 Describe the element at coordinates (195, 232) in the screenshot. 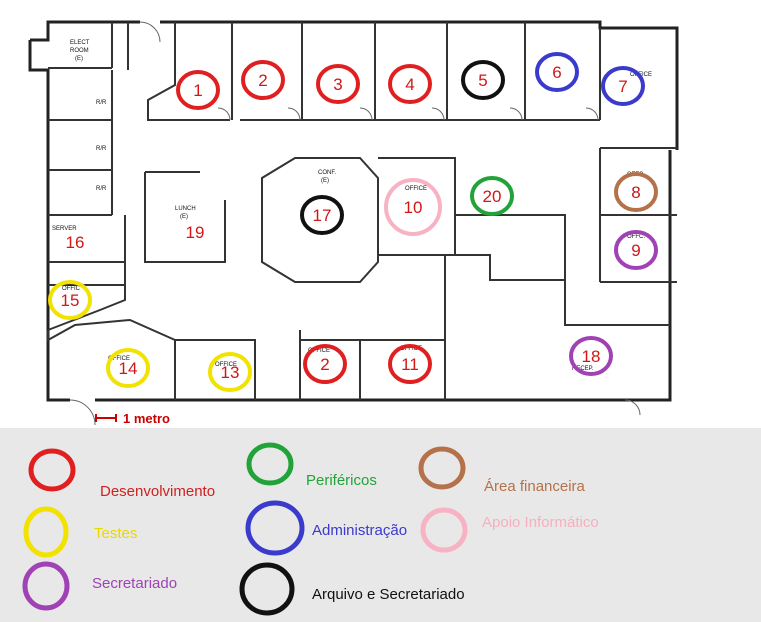

I see `room-number-19: 19` at that location.